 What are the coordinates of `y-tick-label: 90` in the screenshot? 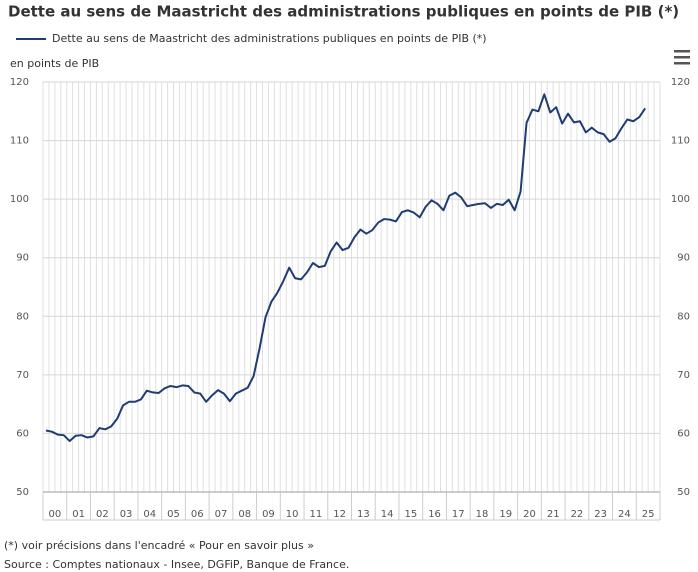 It's located at (22, 258).